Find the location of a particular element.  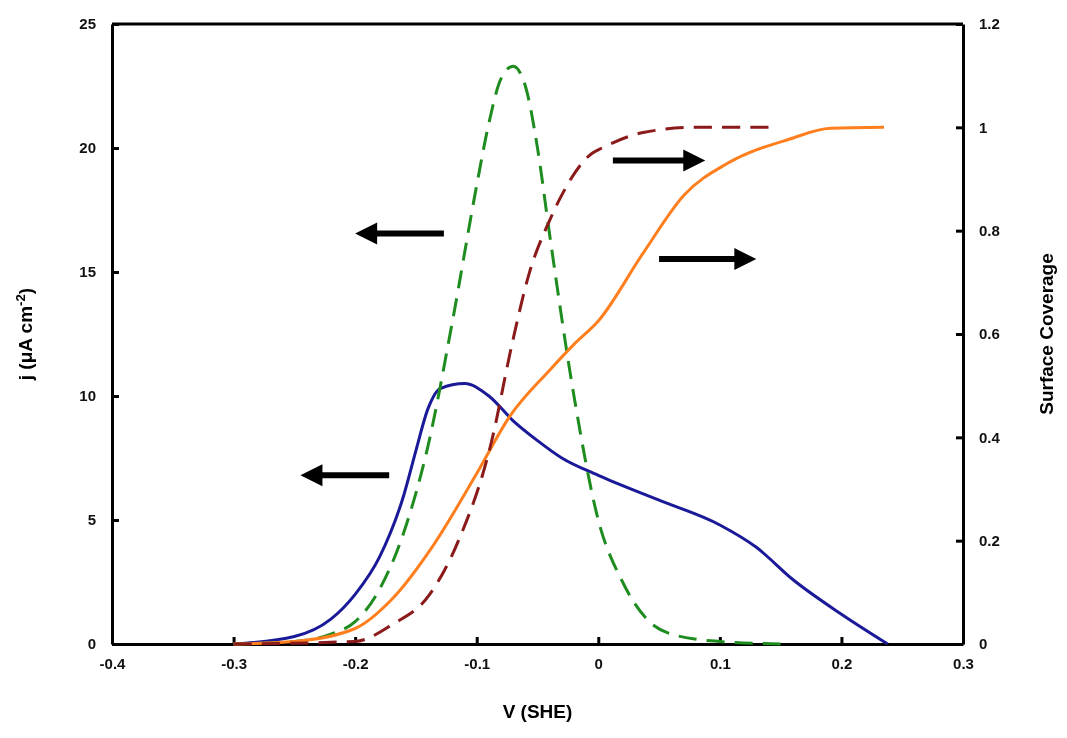

x-tick-label: -0.1 is located at coordinates (477, 663).